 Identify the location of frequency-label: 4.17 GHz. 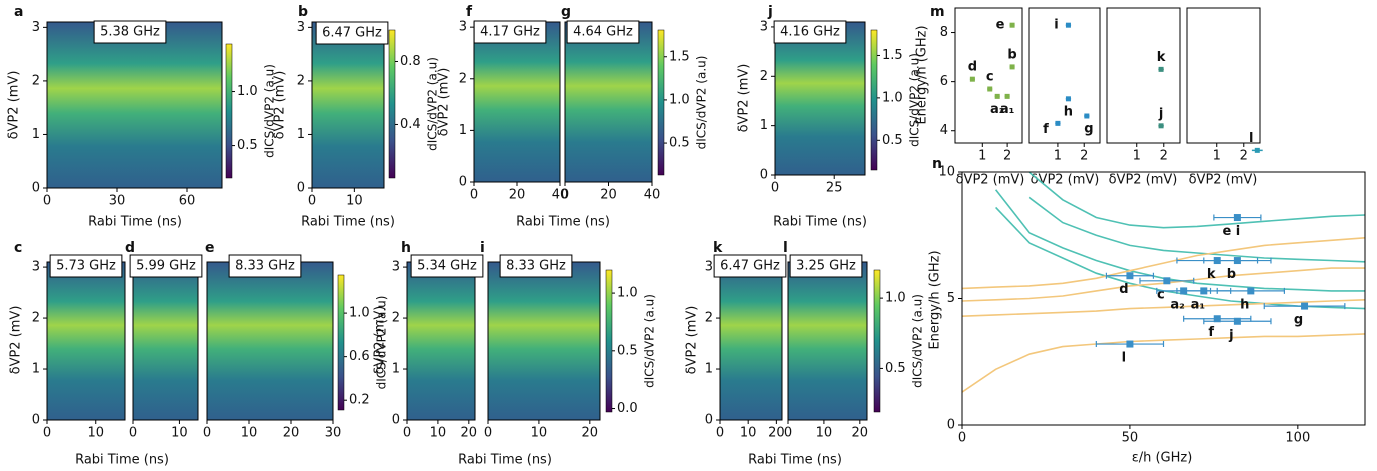
(510, 32).